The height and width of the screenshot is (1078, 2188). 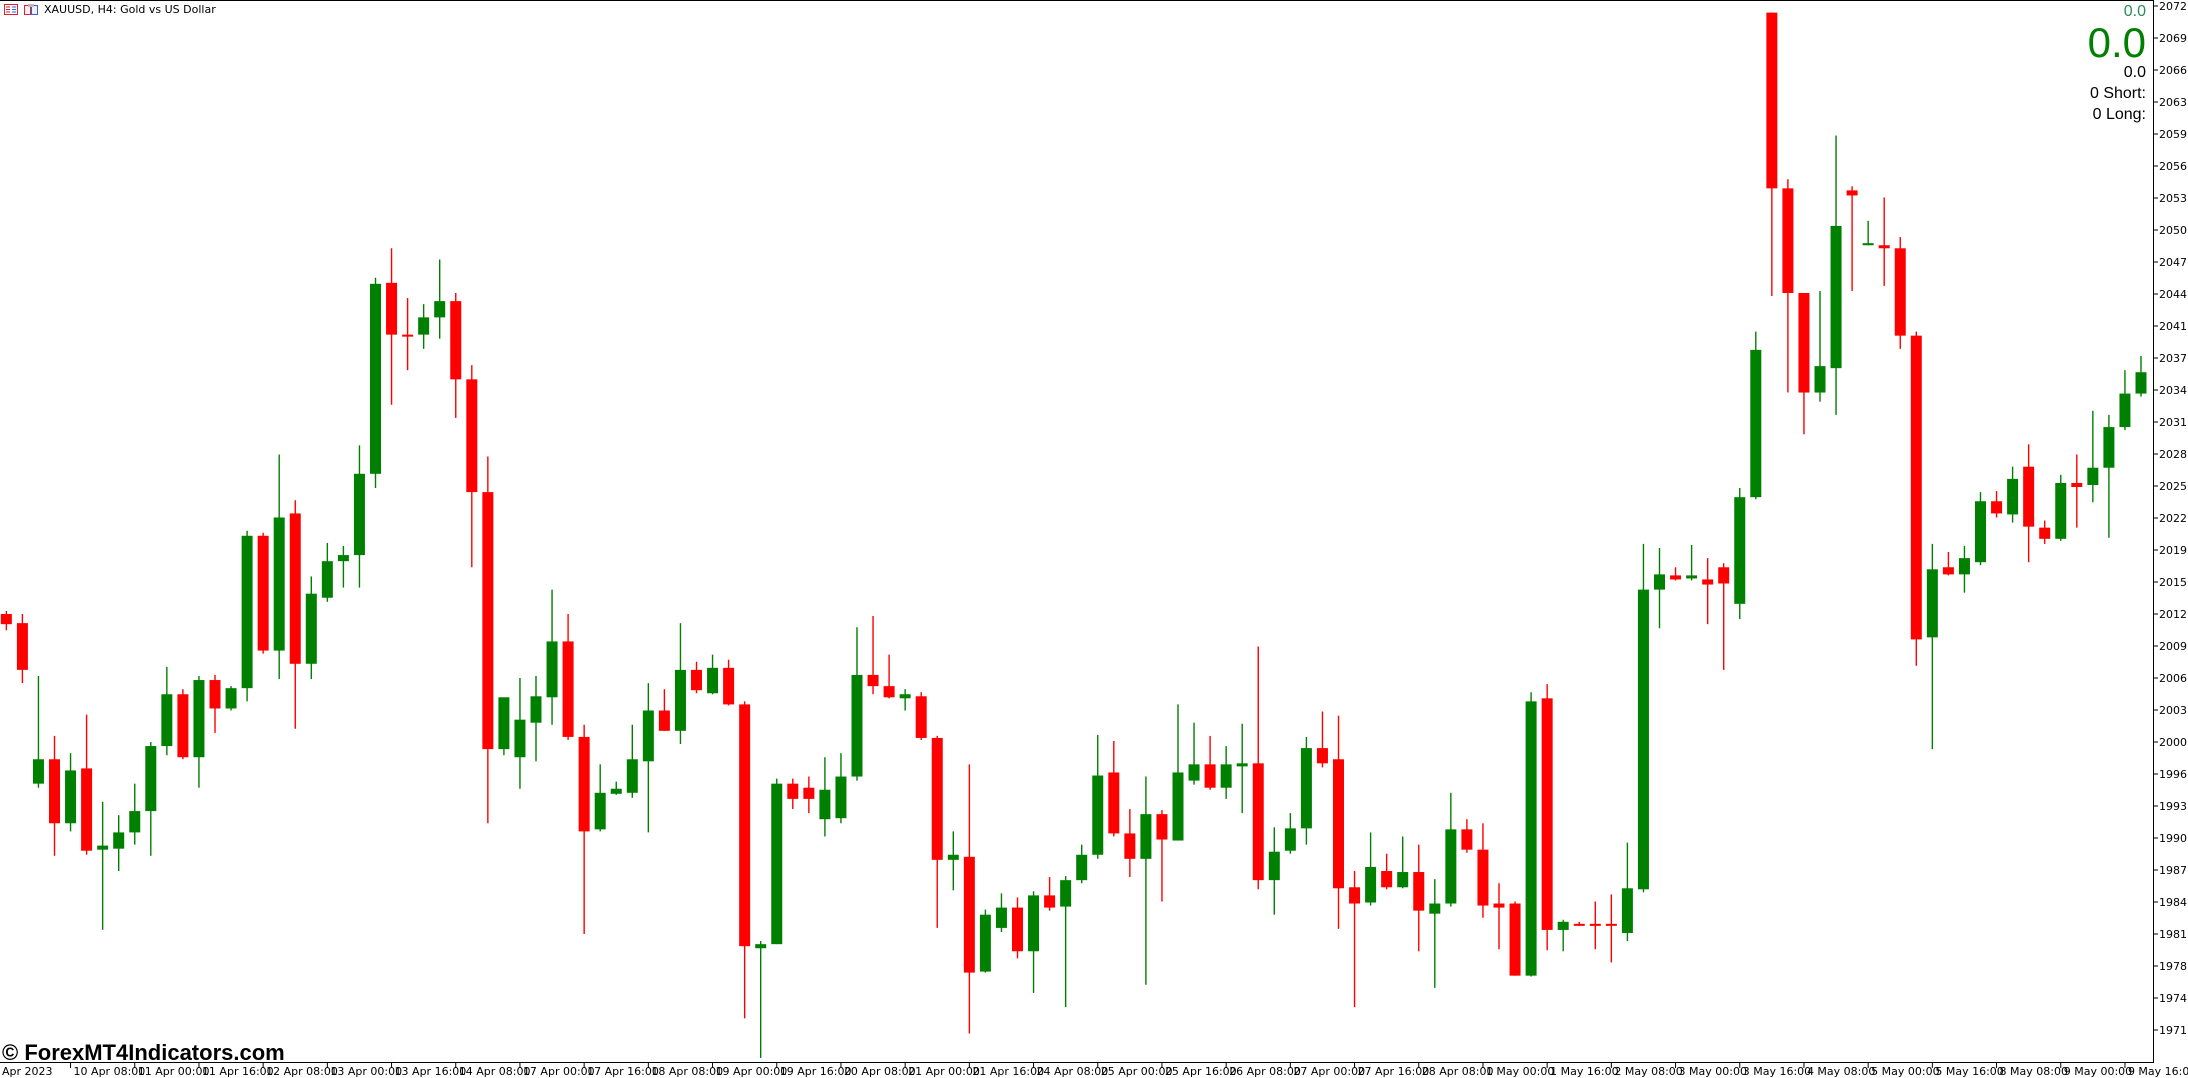 I want to click on price-tick-label: 1971.75, so click(x=2173, y=1030).